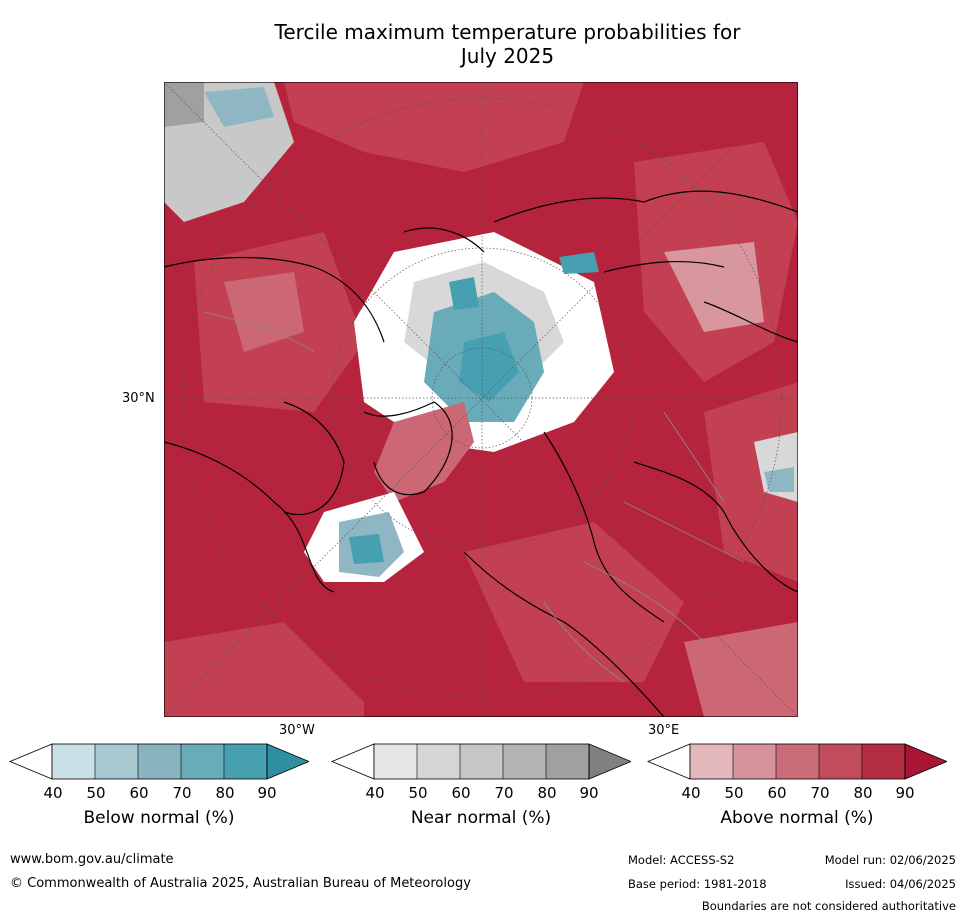 Image resolution: width=965 pixels, height=919 pixels. What do you see at coordinates (589, 793) in the screenshot?
I see `tick-near-90: 90` at bounding box center [589, 793].